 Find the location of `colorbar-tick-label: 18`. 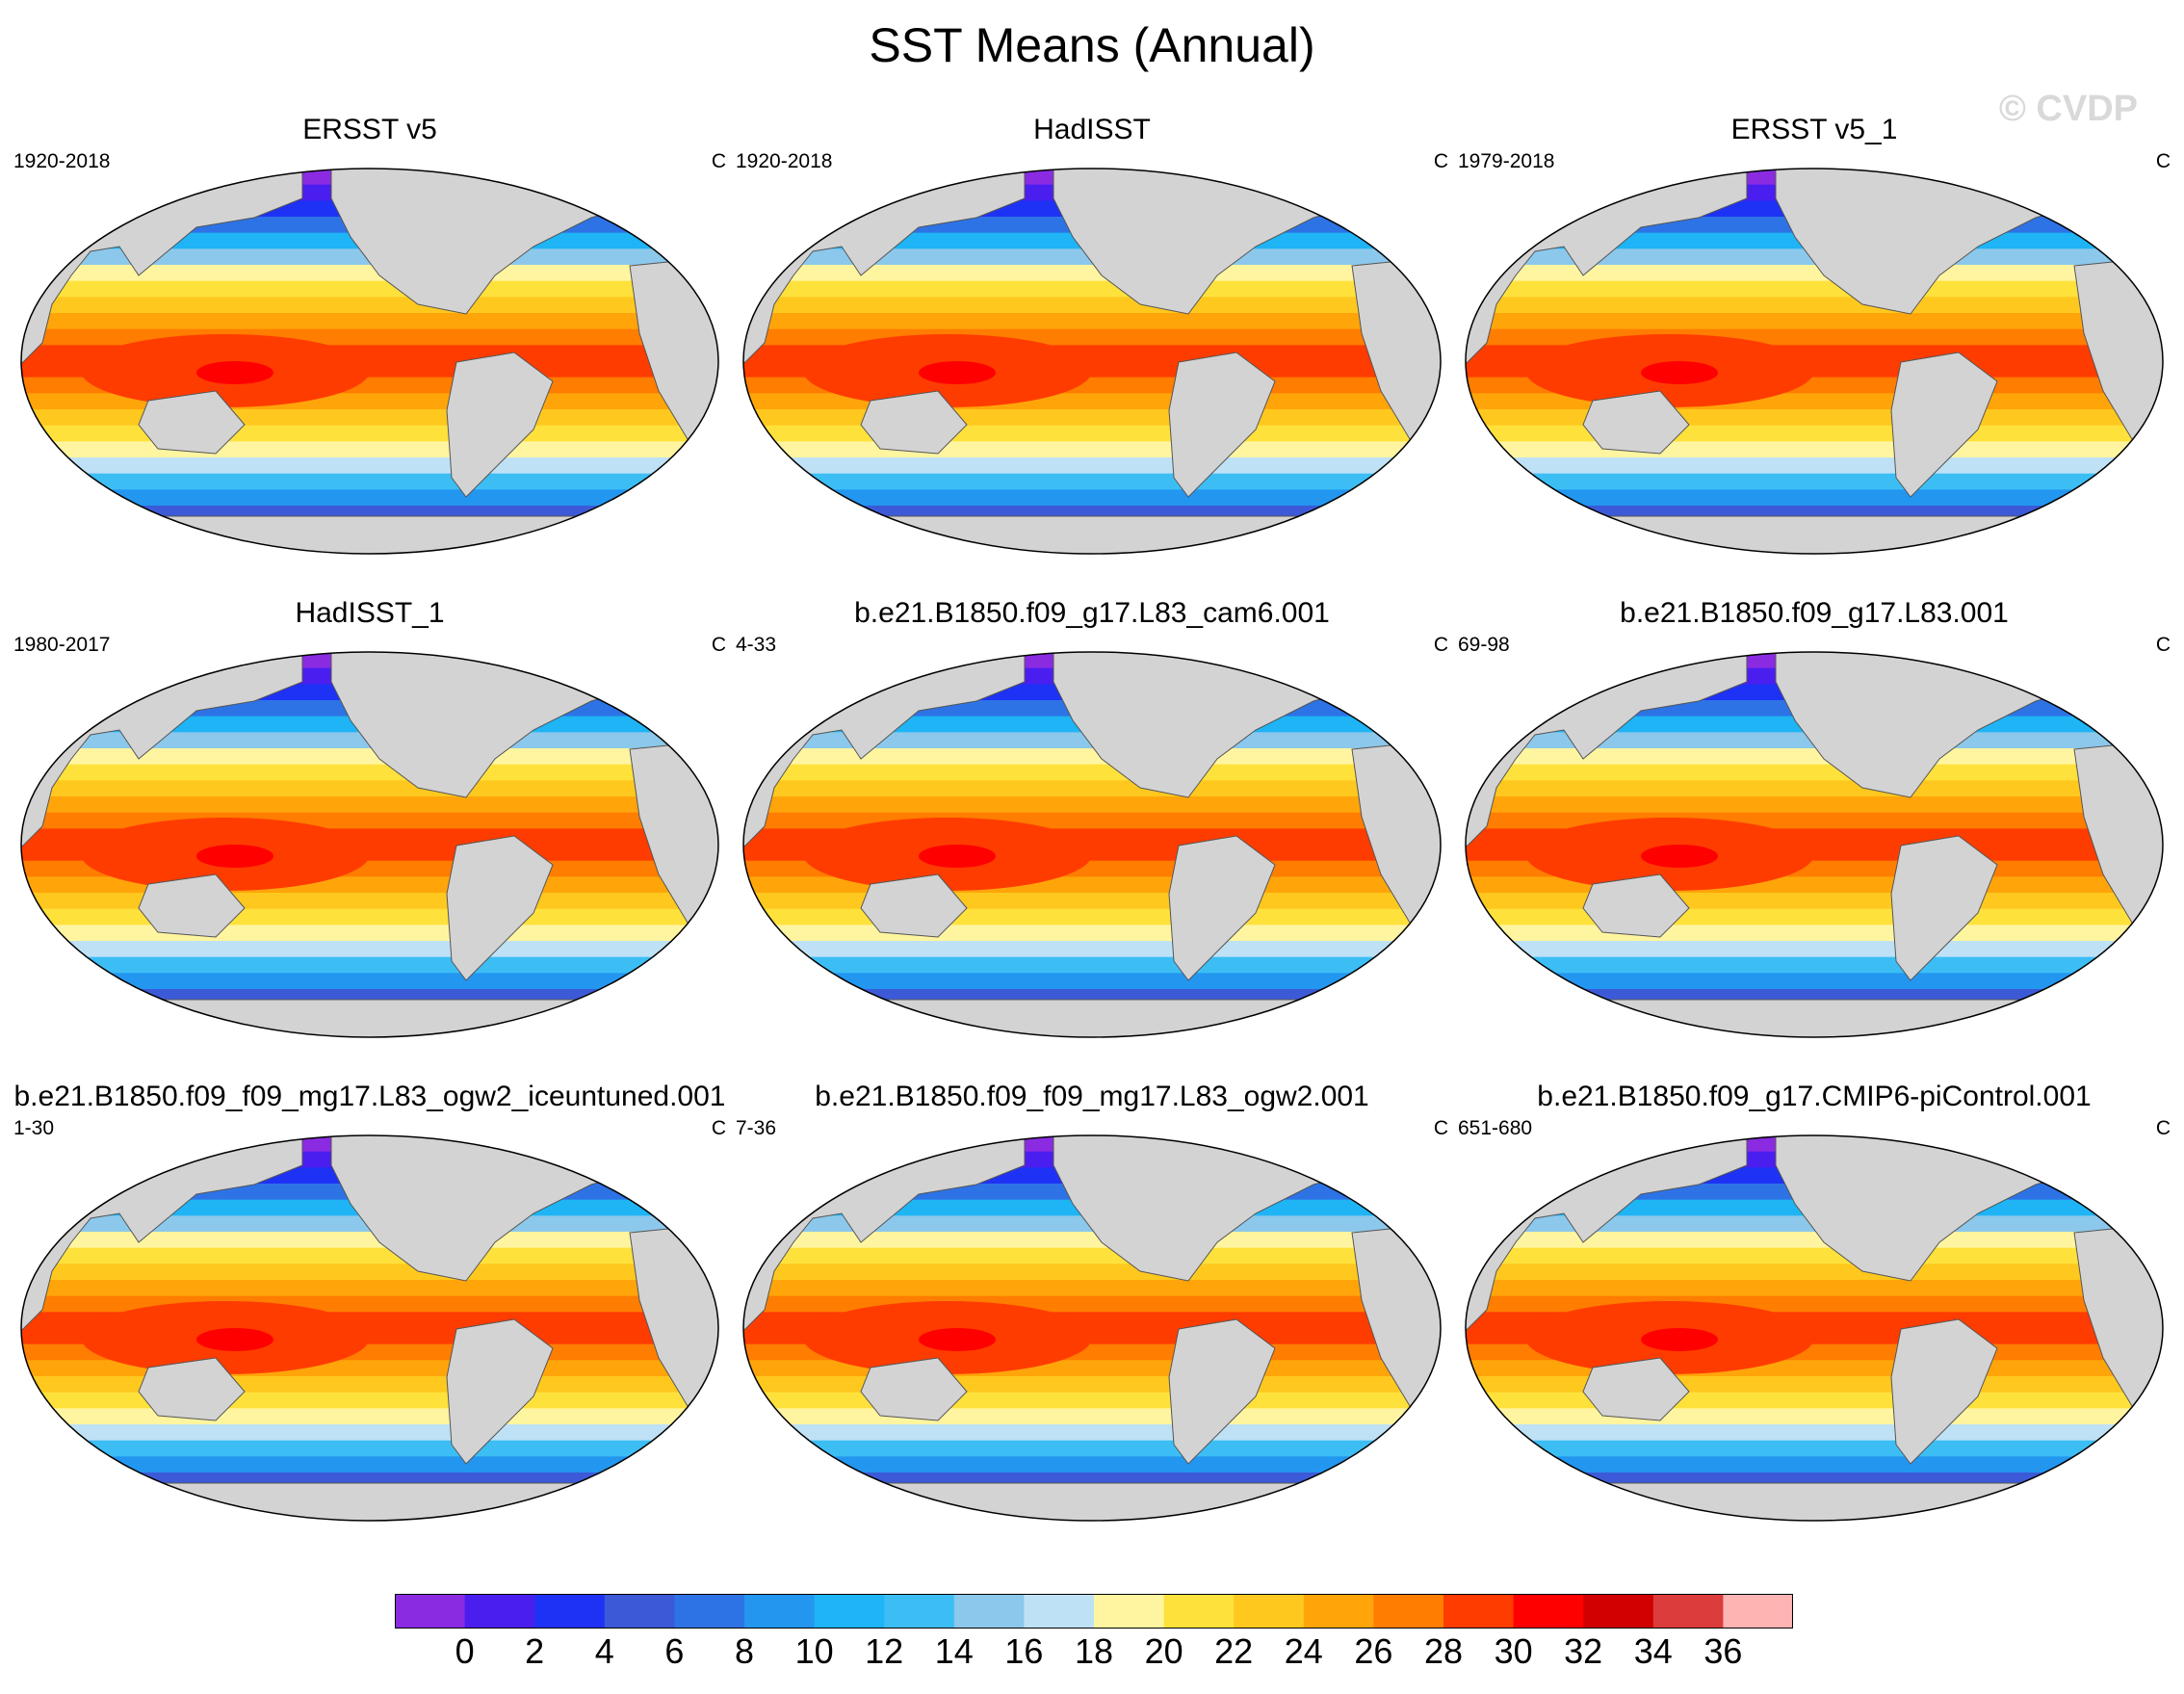

colorbar-tick-label: 18 is located at coordinates (1094, 1651).